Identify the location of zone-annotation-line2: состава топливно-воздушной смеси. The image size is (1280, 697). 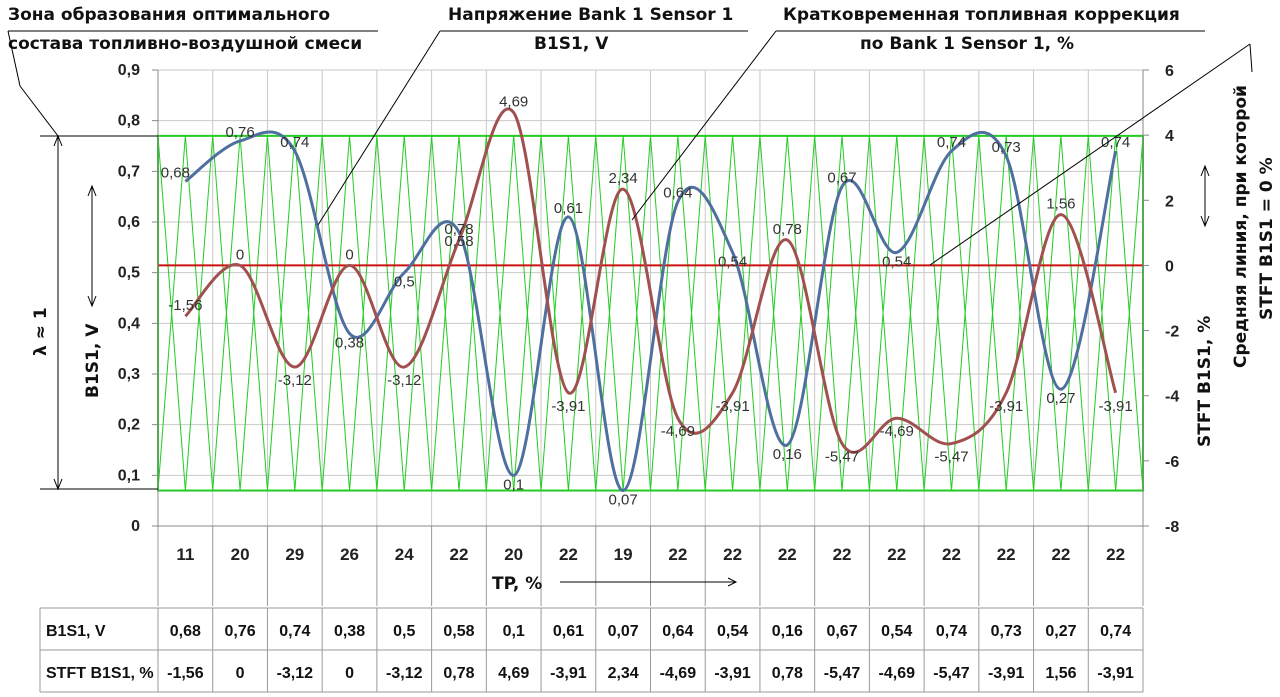
(185, 44).